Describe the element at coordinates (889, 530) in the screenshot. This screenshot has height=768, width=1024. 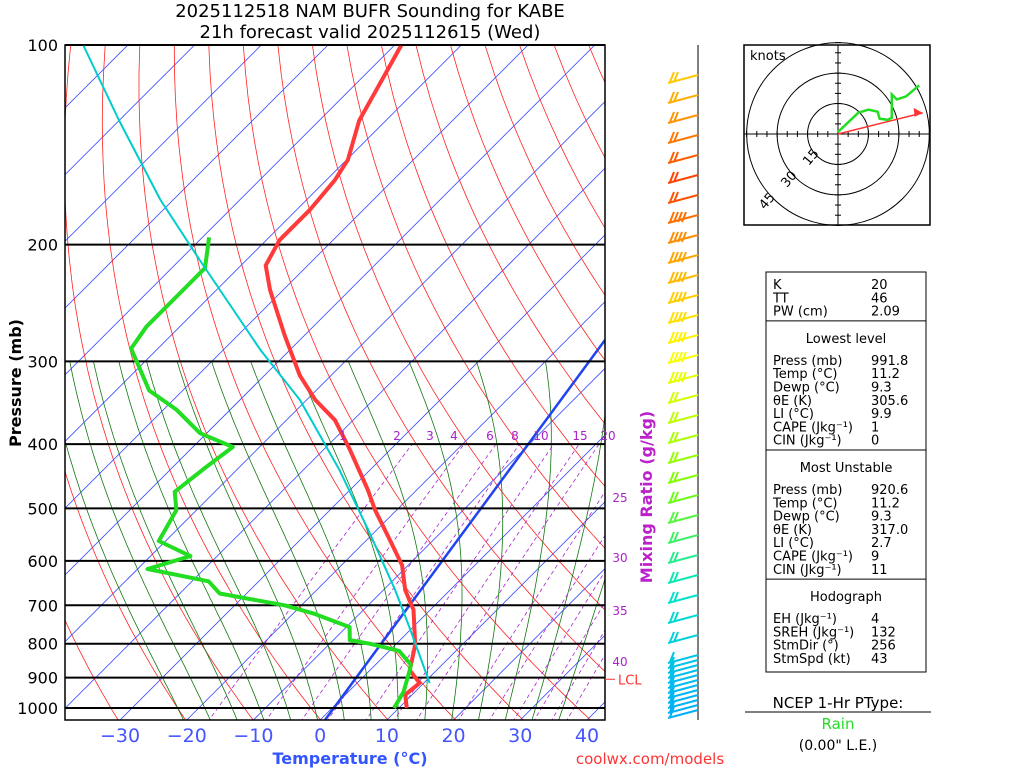
I see `most-unstable-value: 317.0` at that location.